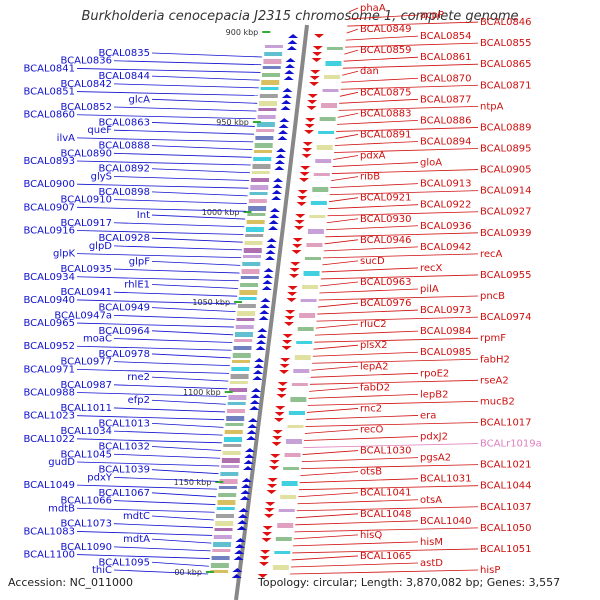 This screenshot has width=600, height=600. What do you see at coordinates (369, 71) in the screenshot?
I see `gene-label-right: dan` at bounding box center [369, 71].